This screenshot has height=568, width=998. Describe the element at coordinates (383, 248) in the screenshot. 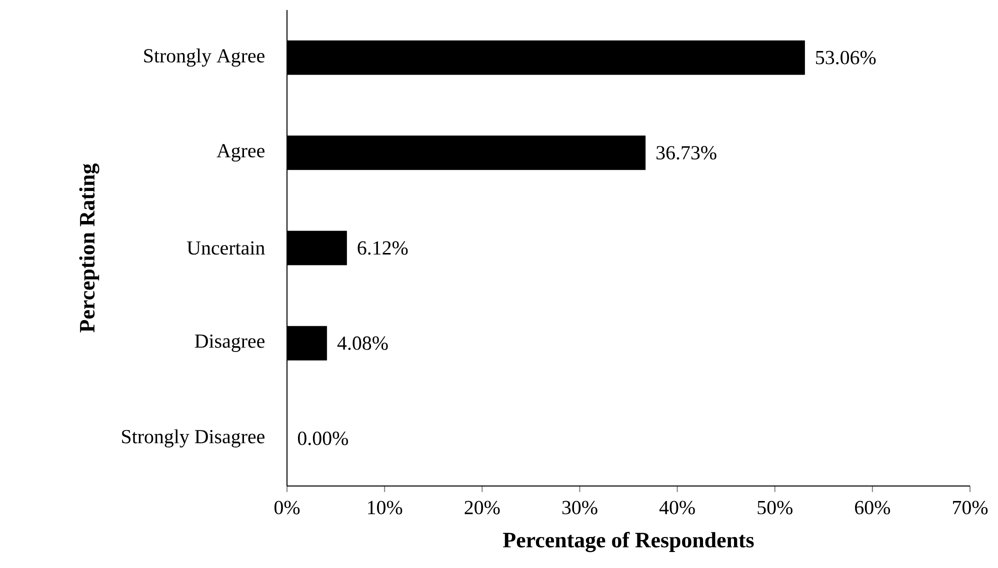

I see `data-label: 6.12%` at that location.